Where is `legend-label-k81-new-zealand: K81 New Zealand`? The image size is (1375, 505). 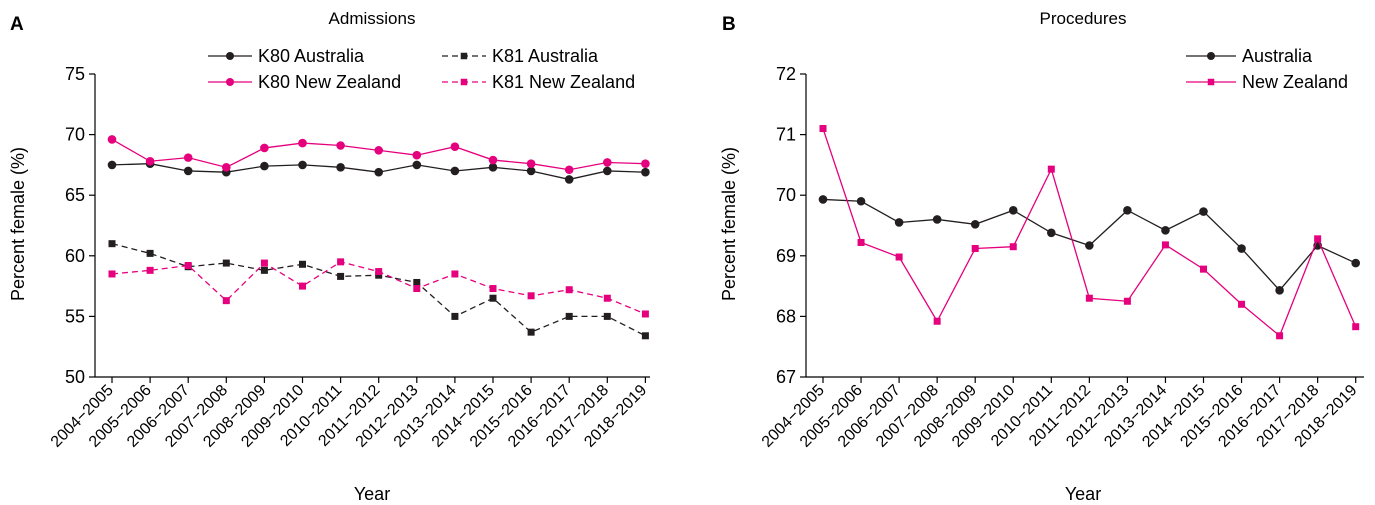
legend-label-k81-new-zealand: K81 New Zealand is located at coordinates (563, 82).